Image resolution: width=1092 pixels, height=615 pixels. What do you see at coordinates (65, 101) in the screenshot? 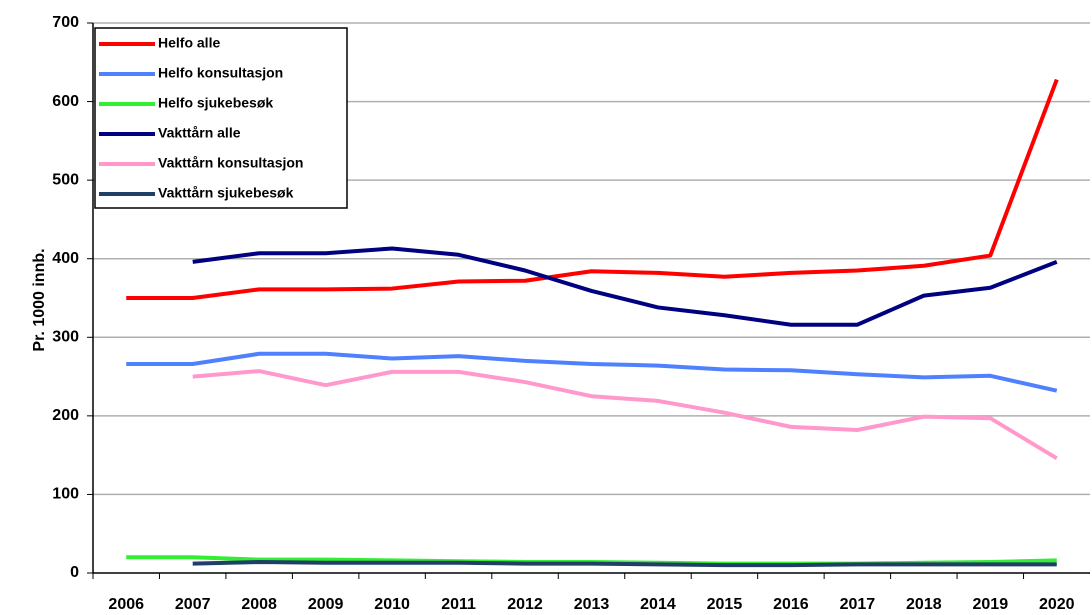
I see `y-tick-label: 600` at bounding box center [65, 101].